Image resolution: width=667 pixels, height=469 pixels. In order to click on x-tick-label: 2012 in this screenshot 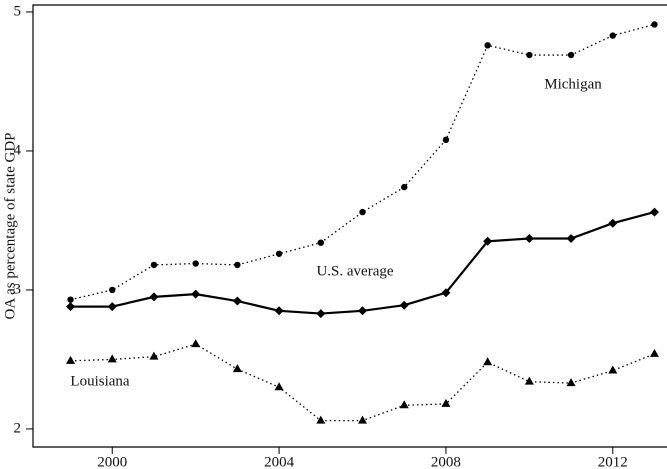, I will do `click(613, 461)`.